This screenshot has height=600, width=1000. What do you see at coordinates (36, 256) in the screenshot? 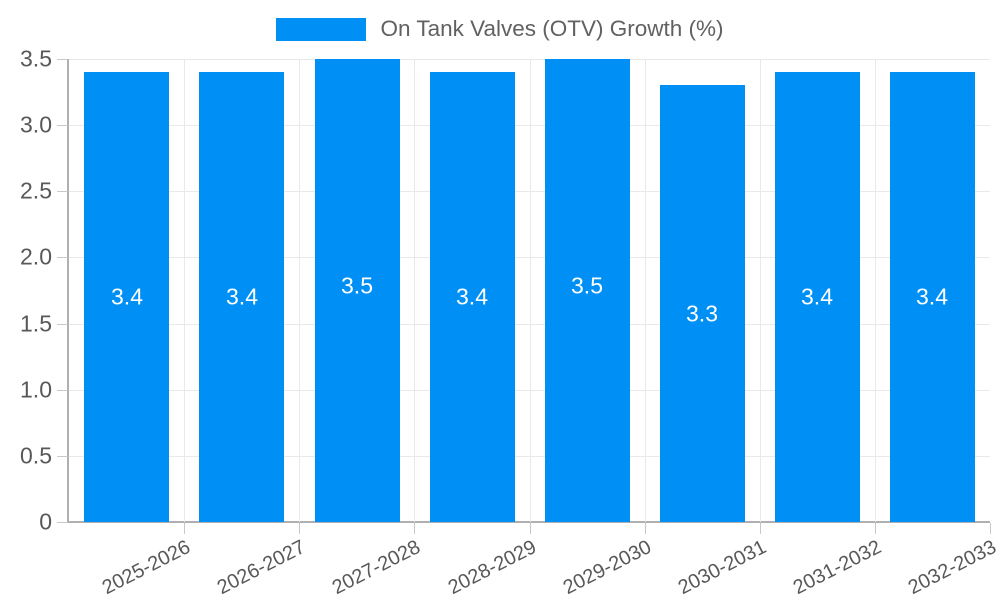
I see `y-tick-label: 2.0` at bounding box center [36, 256].